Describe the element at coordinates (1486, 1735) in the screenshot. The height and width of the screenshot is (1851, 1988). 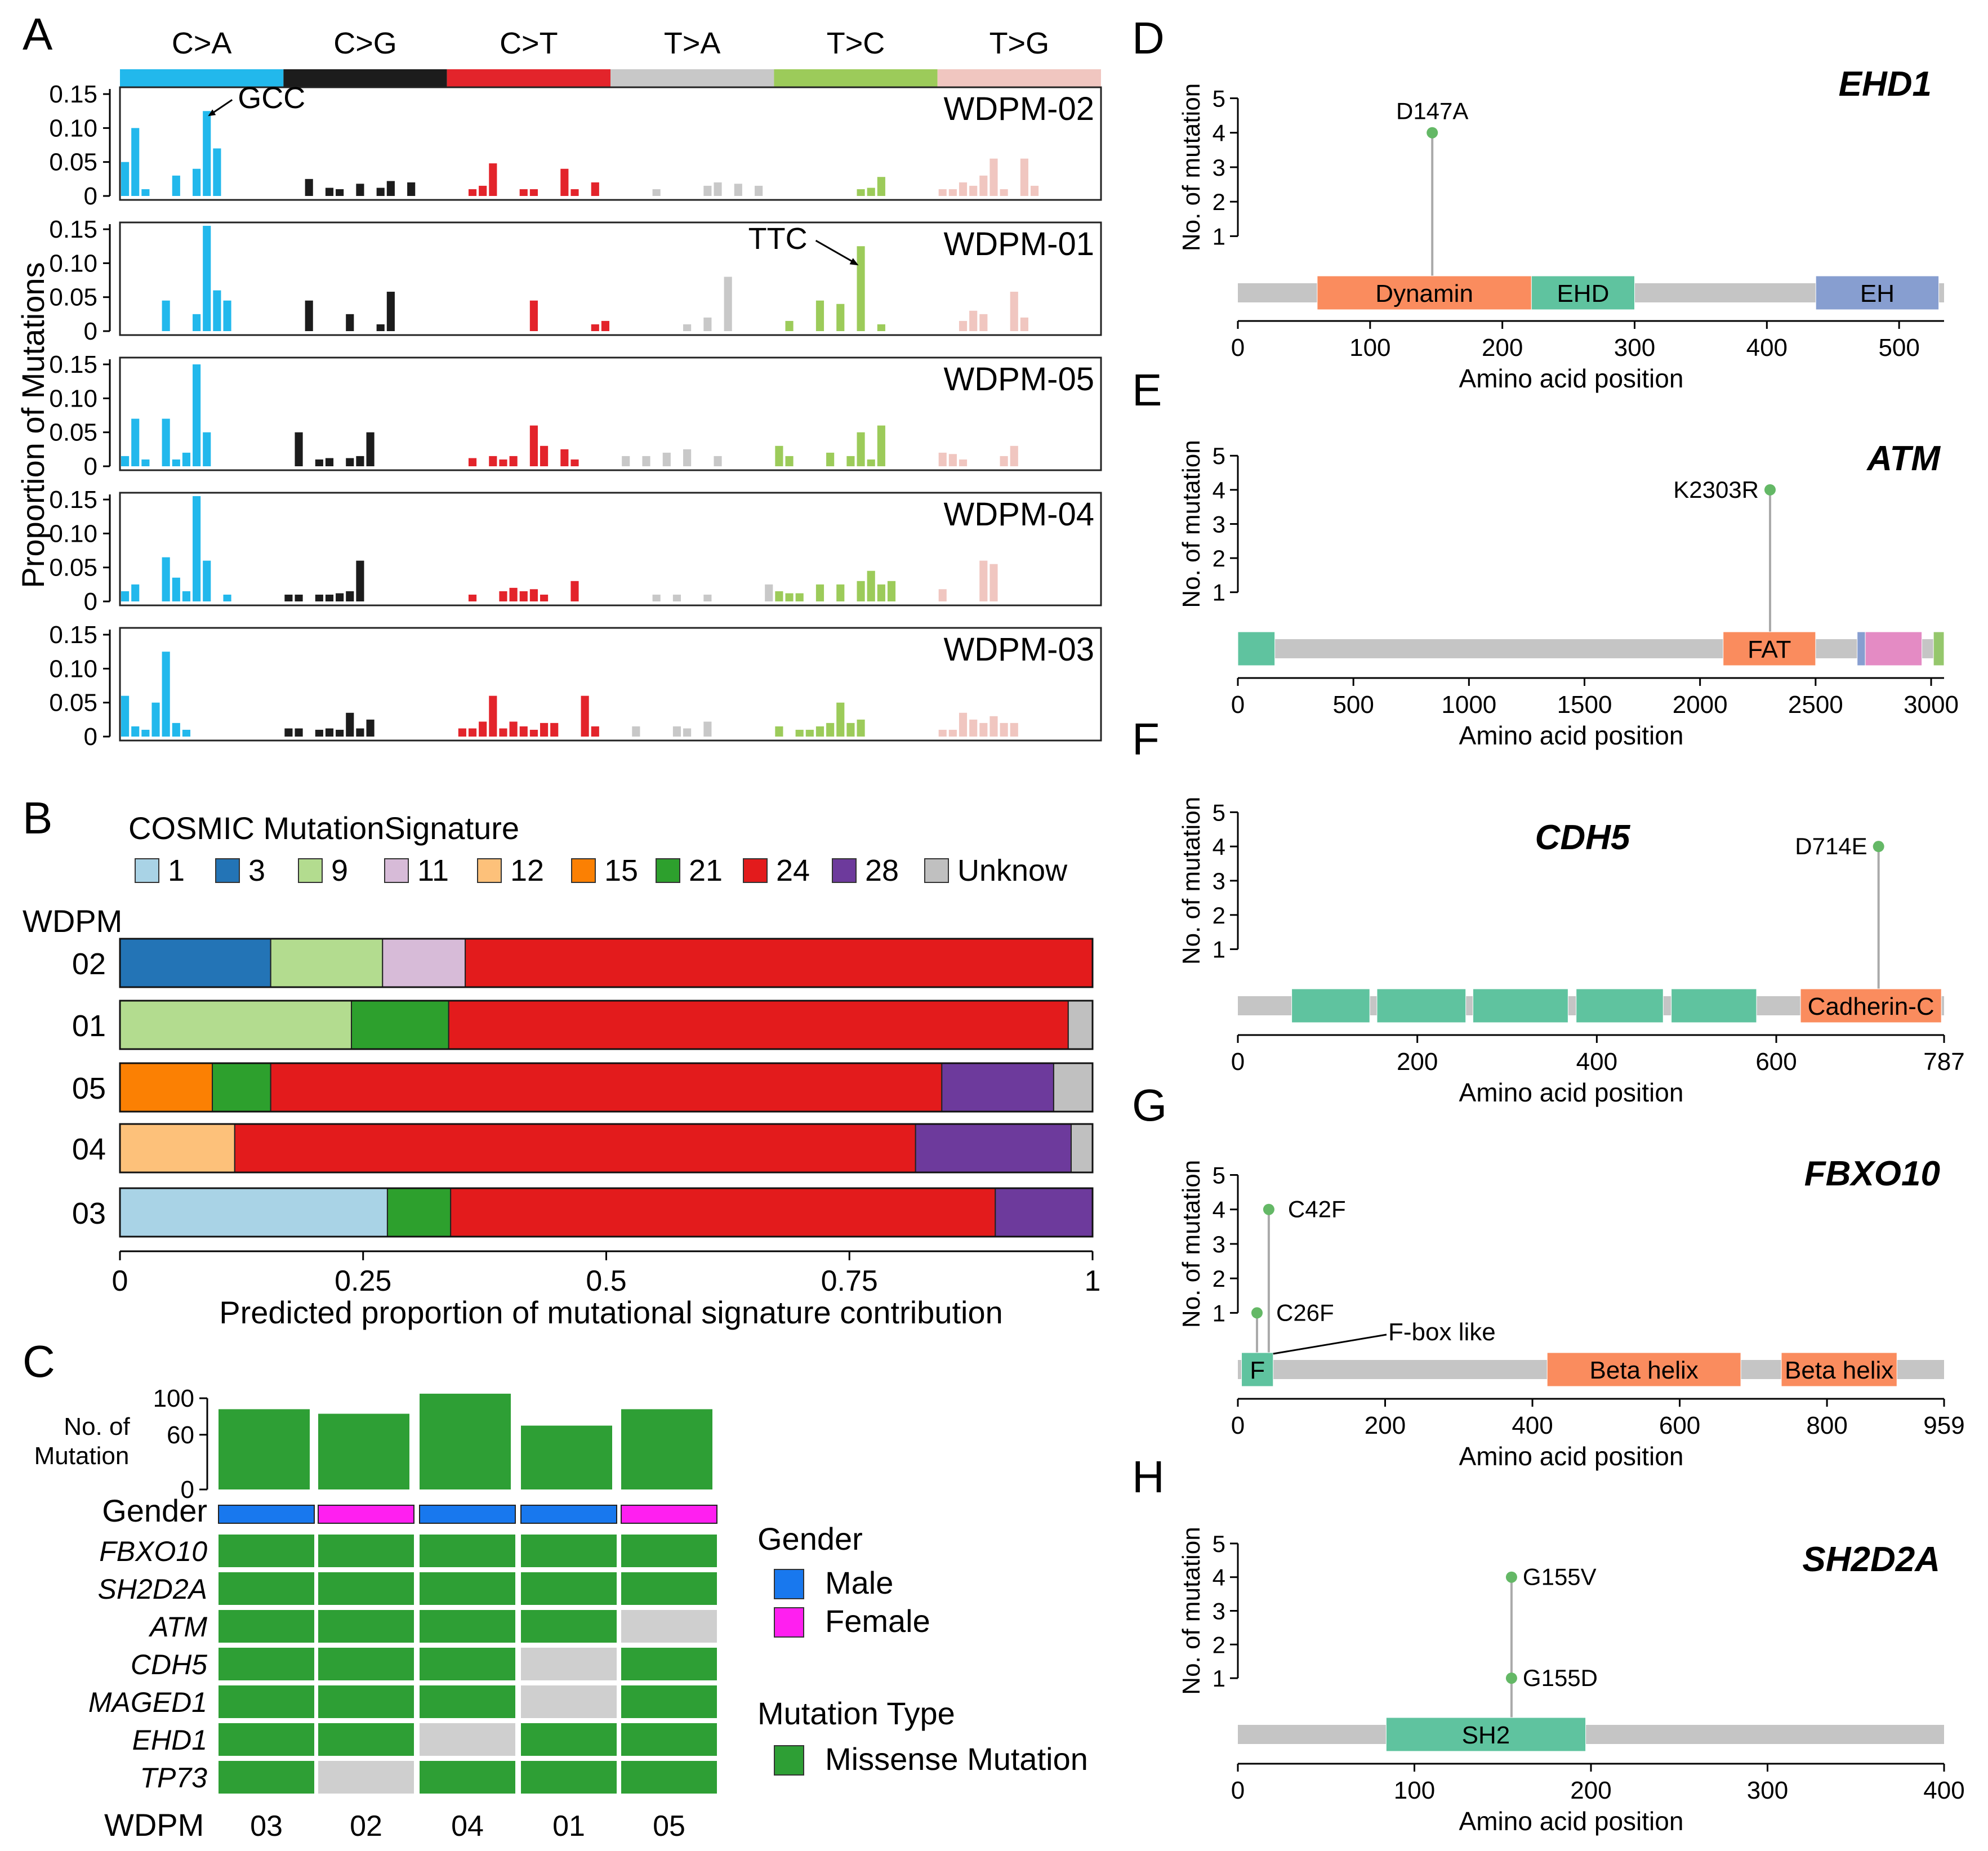
I see `domain-label: SH2` at that location.